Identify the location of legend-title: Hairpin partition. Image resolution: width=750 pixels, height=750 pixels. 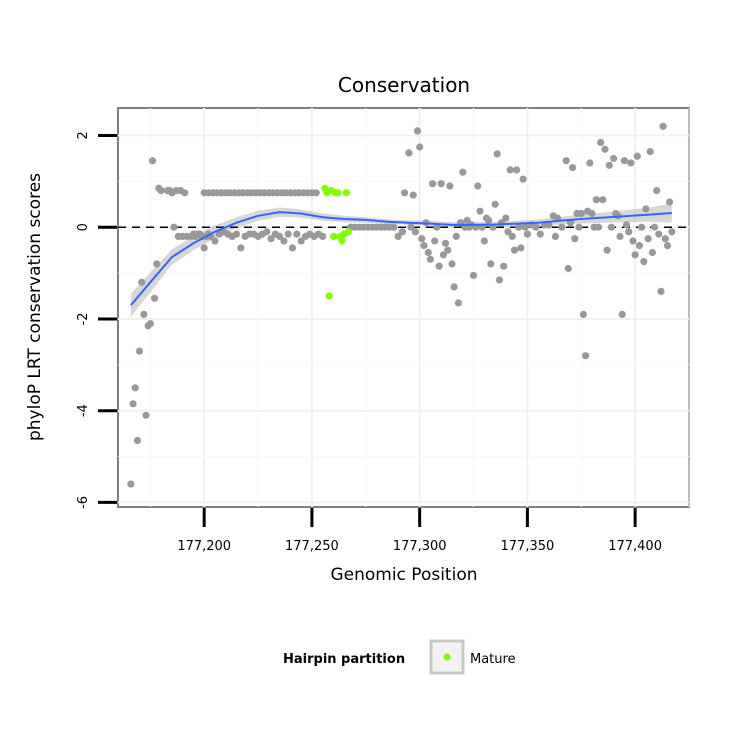
(344, 659).